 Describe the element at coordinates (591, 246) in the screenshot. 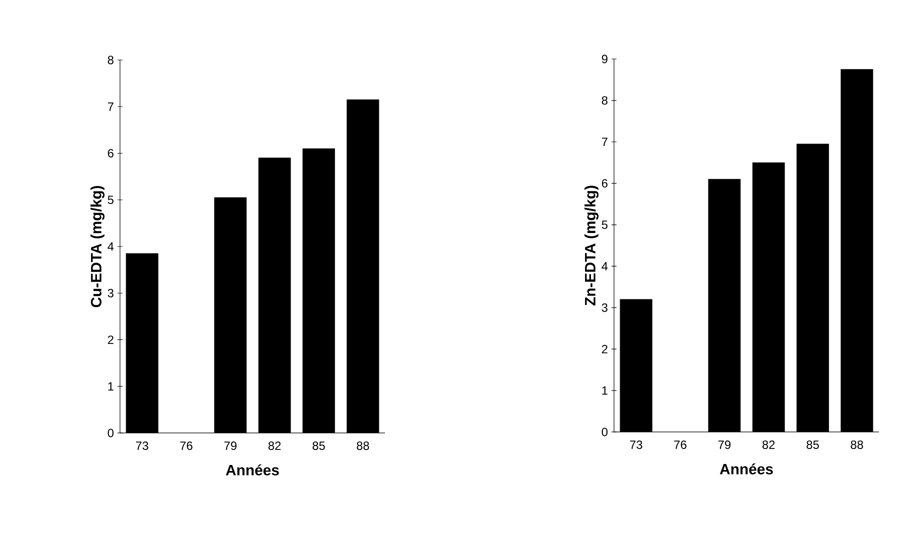

I see `y-axis-title: Zn-EDTA (mg/kg)` at that location.